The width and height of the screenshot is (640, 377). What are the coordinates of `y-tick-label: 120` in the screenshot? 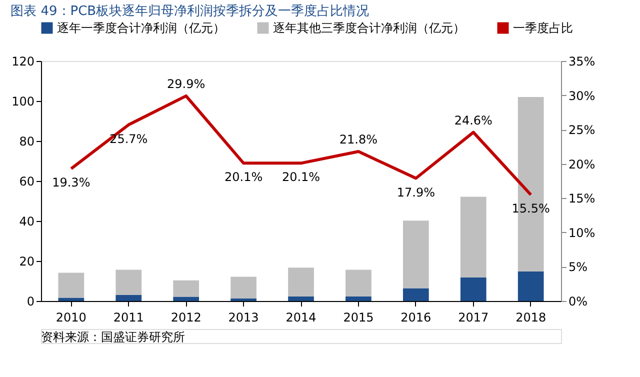 It's located at (23, 61).